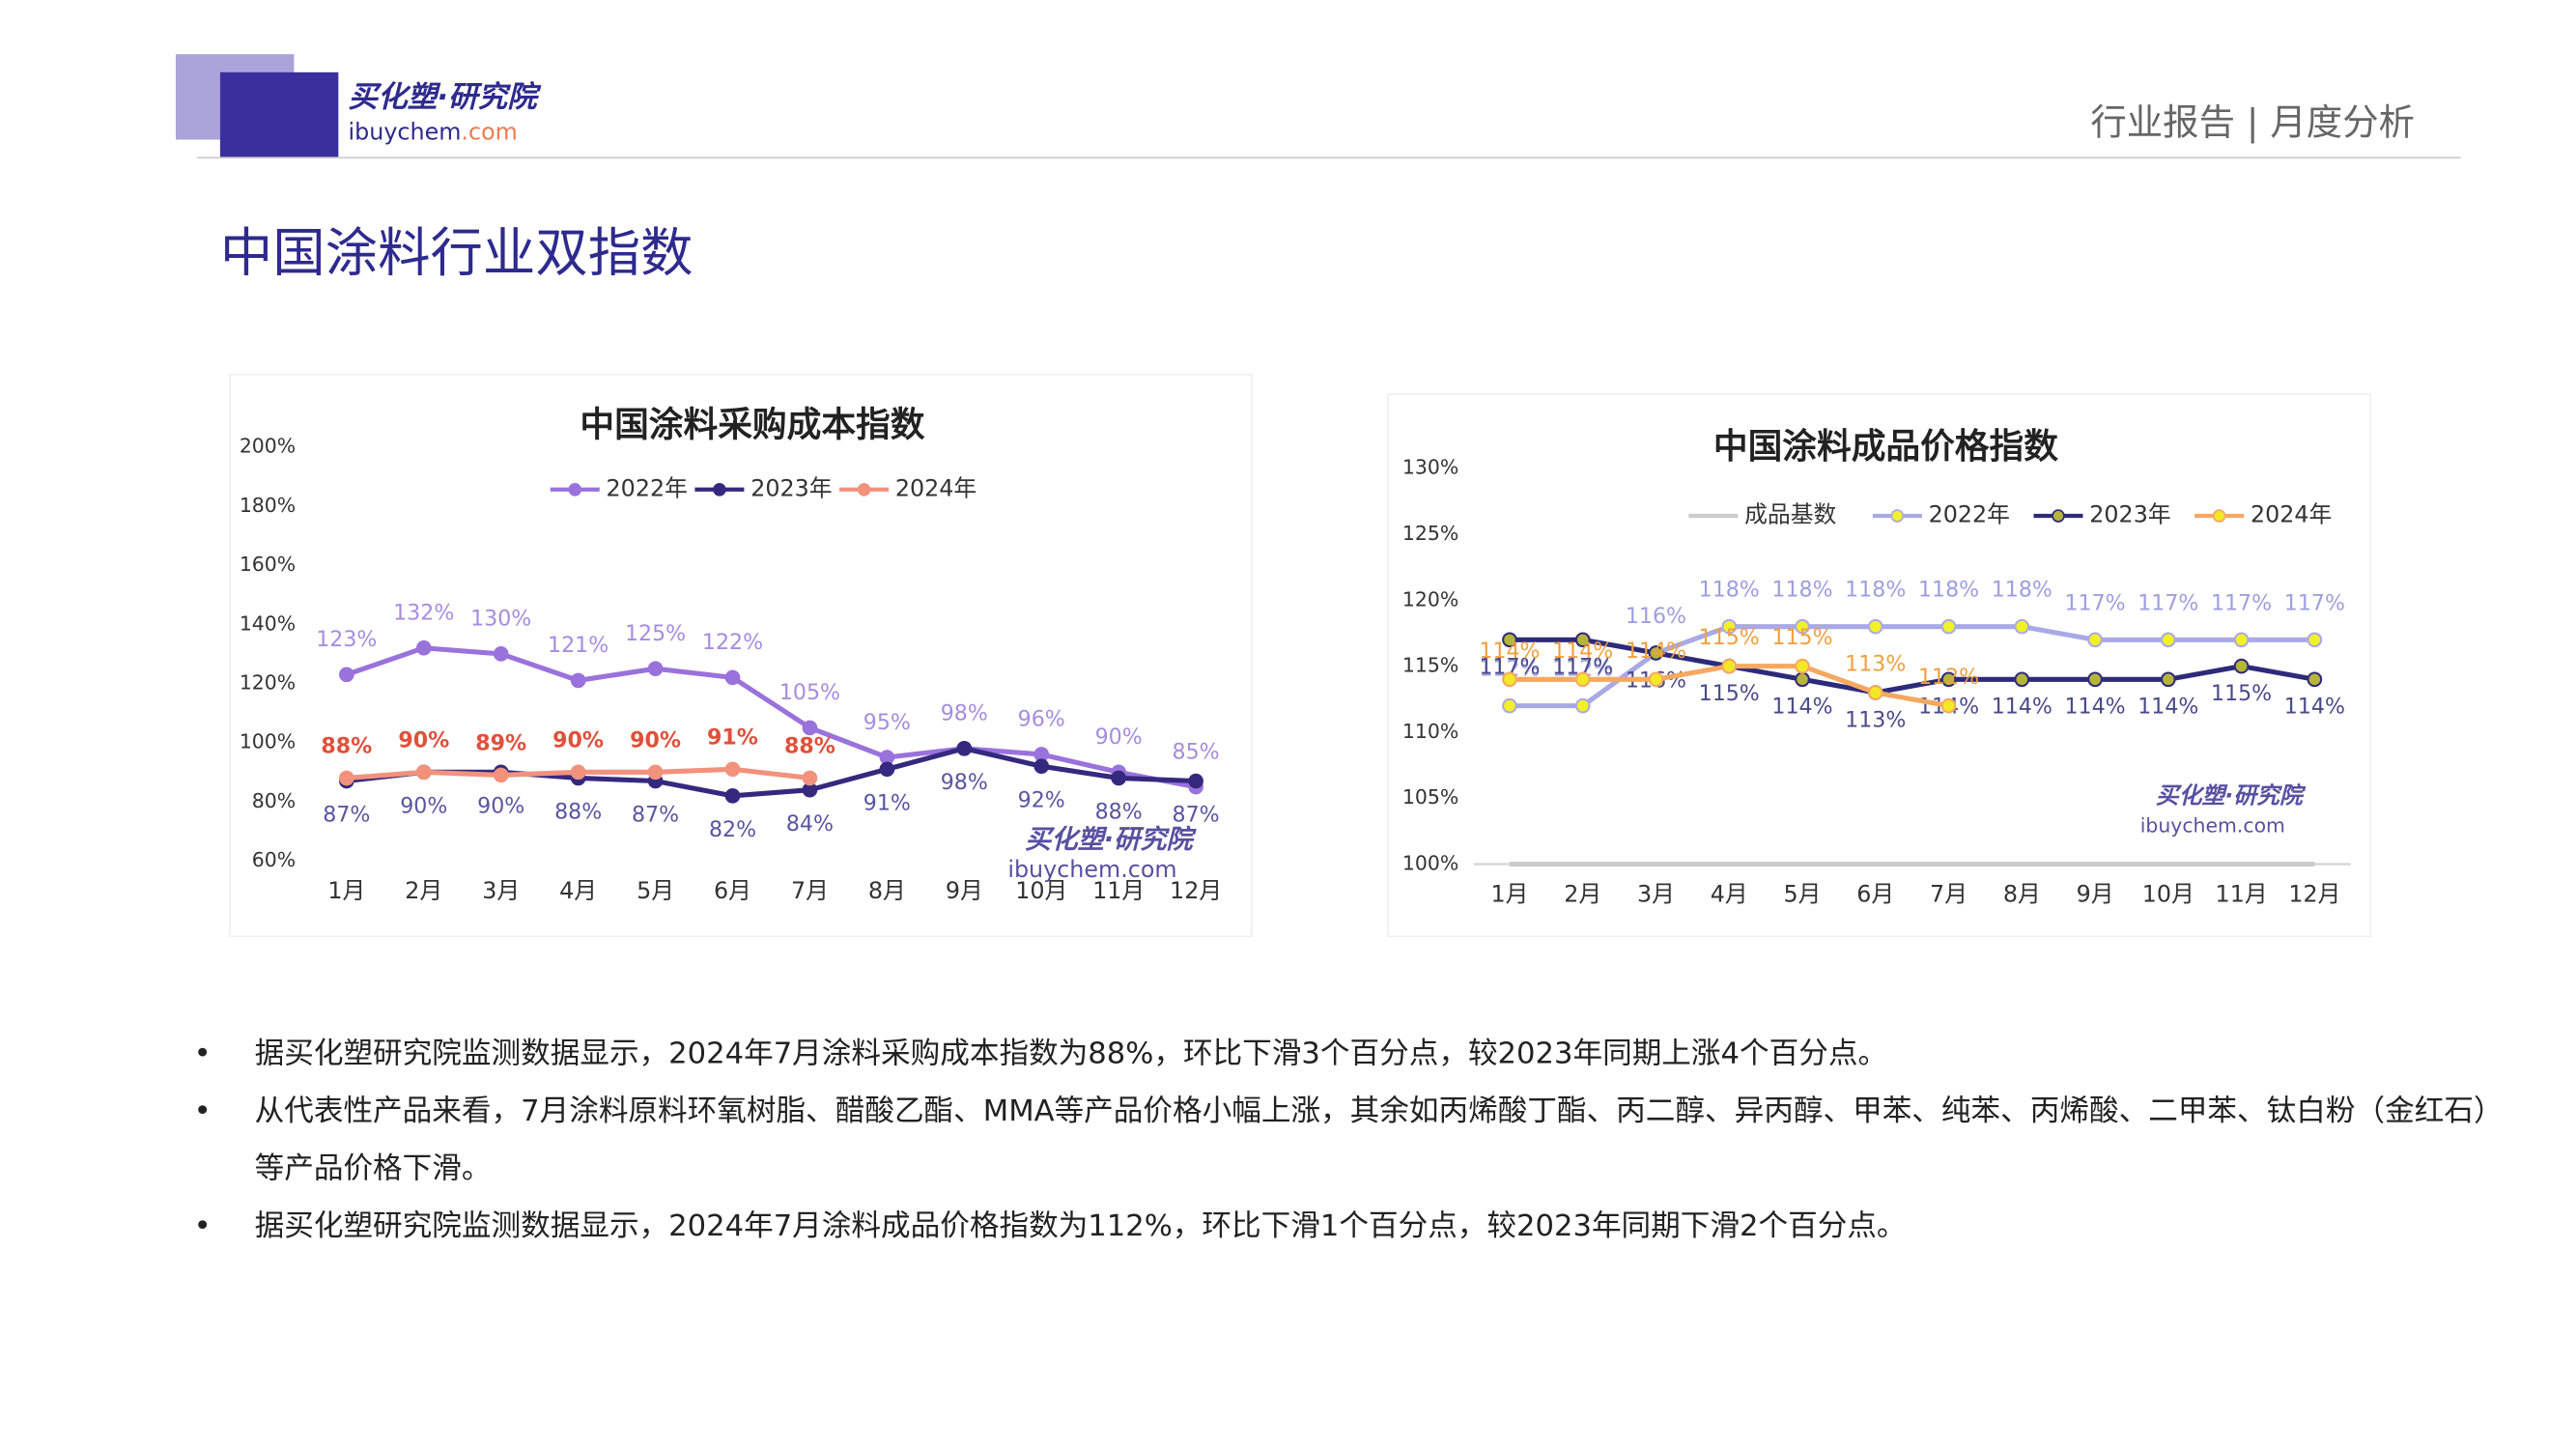  I want to click on chart-frame, so click(1879, 665).